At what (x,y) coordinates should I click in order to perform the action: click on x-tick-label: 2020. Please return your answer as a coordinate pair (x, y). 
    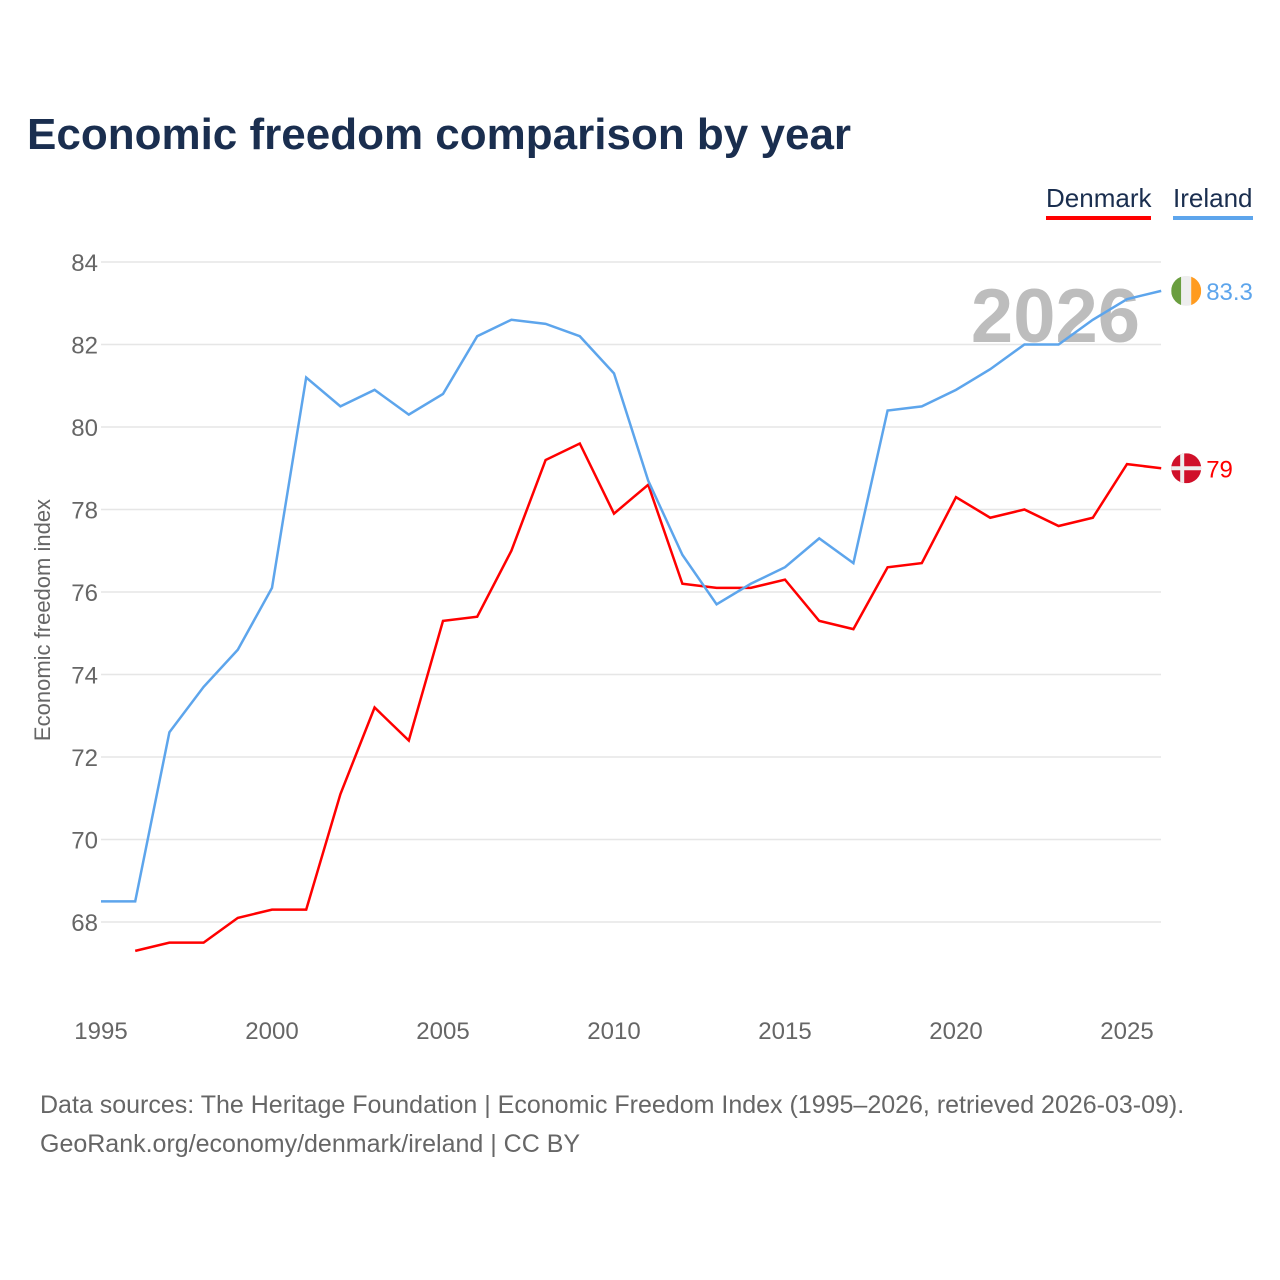
    Looking at the image, I should click on (955, 1031).